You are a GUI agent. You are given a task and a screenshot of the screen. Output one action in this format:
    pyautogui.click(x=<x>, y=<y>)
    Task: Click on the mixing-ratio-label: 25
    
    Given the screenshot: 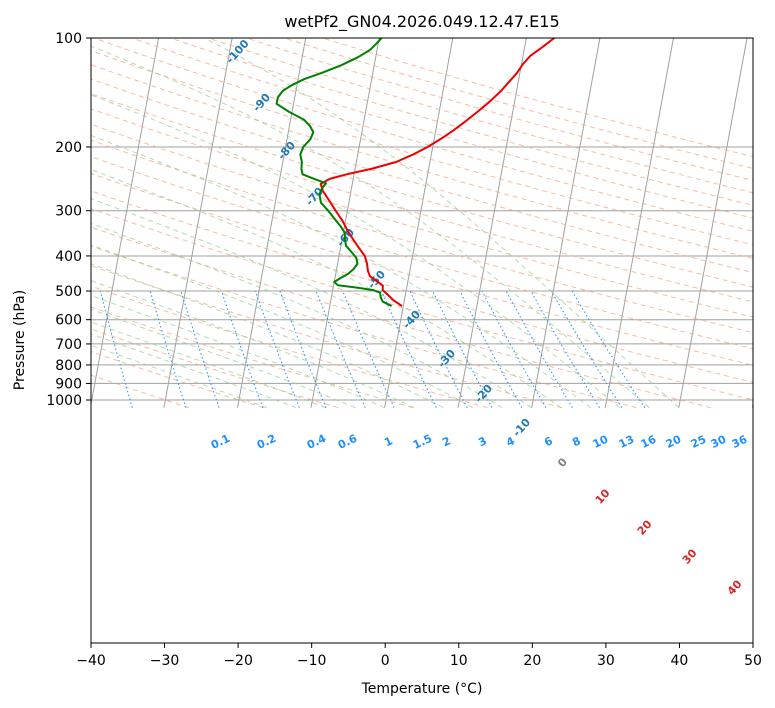 What is the action you would take?
    pyautogui.click(x=698, y=442)
    